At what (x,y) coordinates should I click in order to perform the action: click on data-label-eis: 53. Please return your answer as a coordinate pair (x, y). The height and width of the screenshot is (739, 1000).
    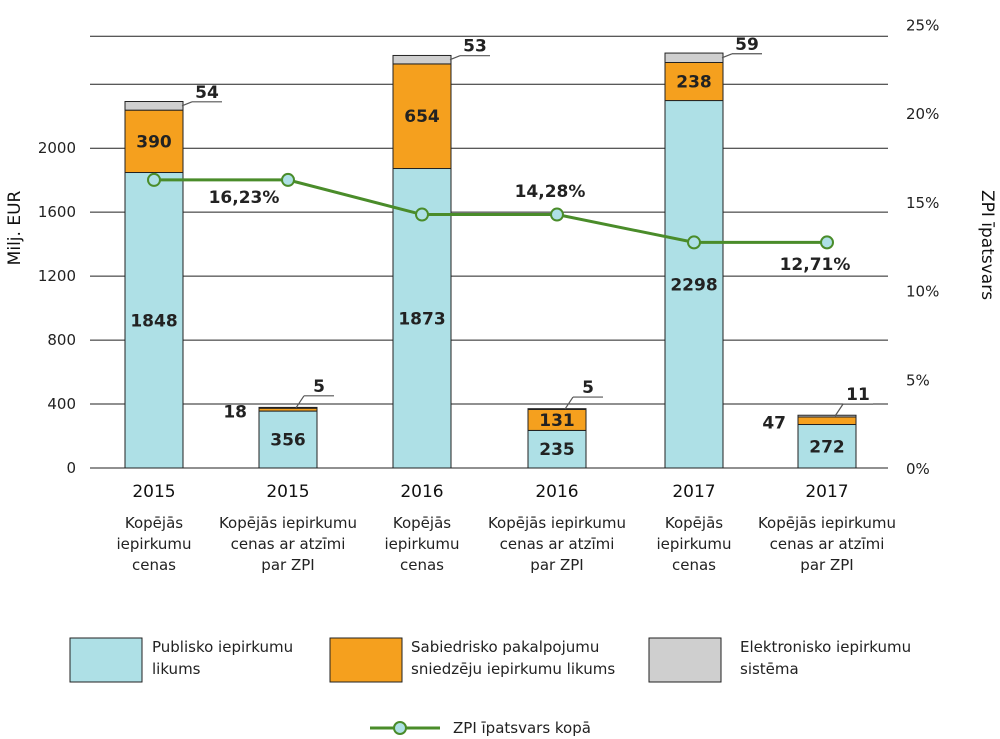
    Looking at the image, I should click on (475, 47).